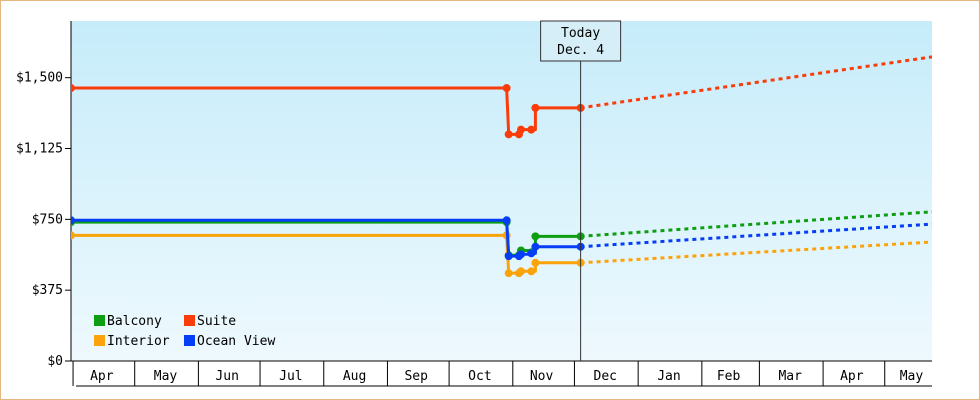 The image size is (980, 400). I want to click on y-tick-label: $1,125, so click(39, 149).